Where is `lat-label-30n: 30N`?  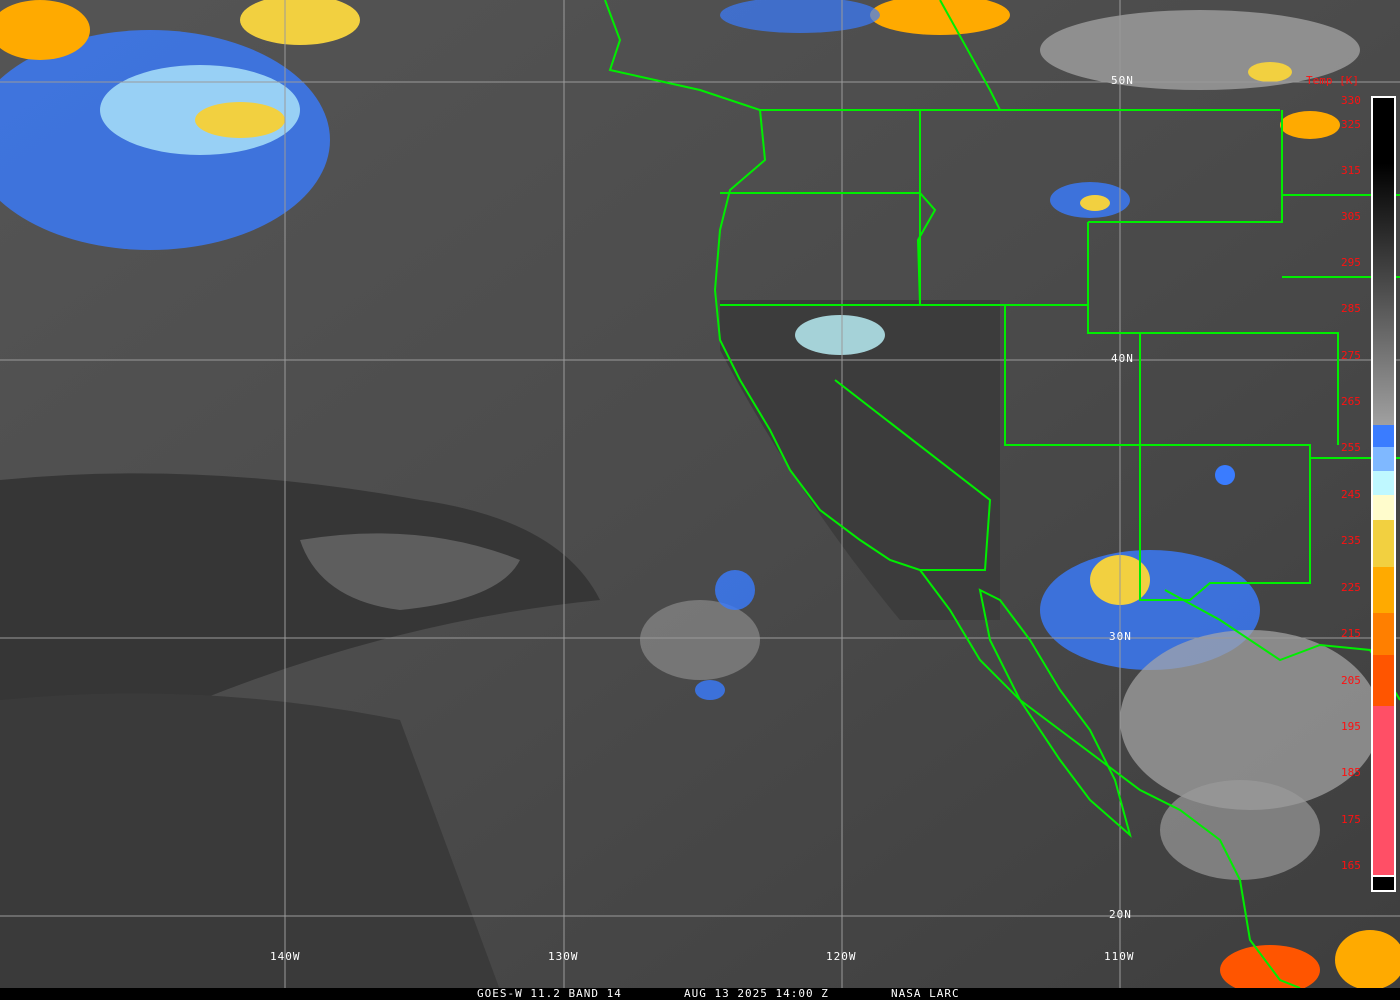 lat-label-30n: 30N is located at coordinates (1120, 636).